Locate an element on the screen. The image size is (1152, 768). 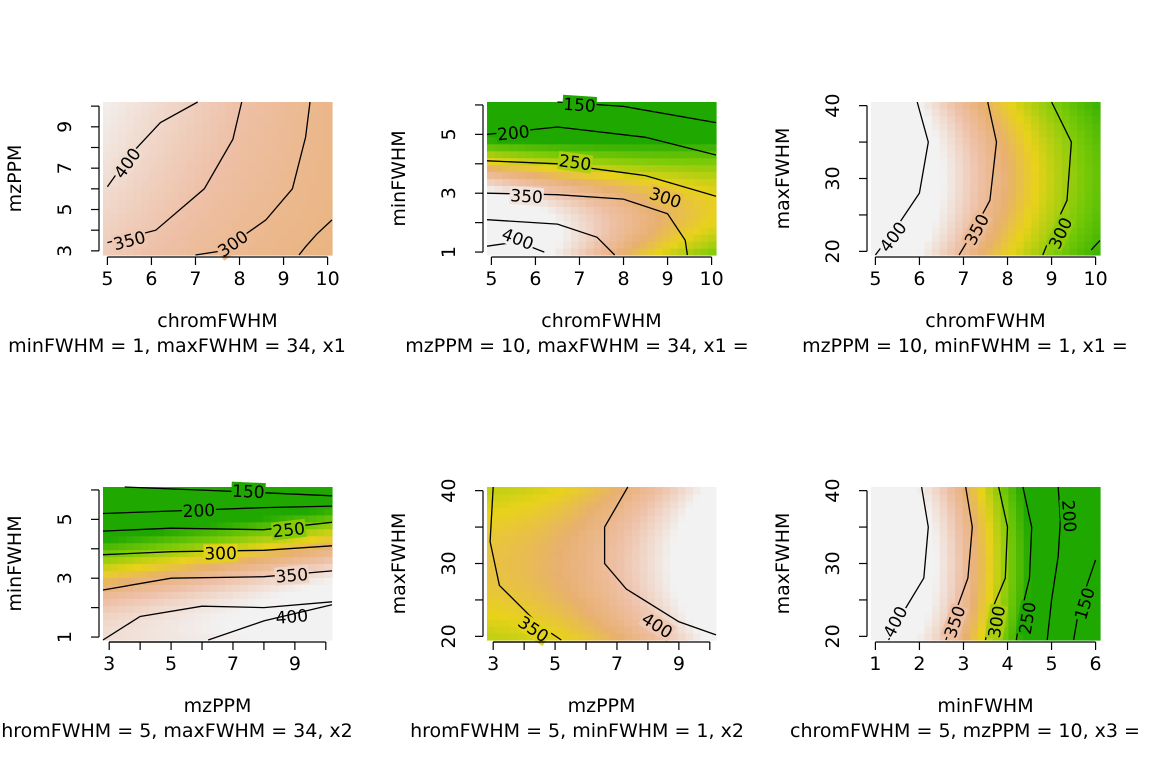
contour-label-bg is located at coordinates (895, 622).